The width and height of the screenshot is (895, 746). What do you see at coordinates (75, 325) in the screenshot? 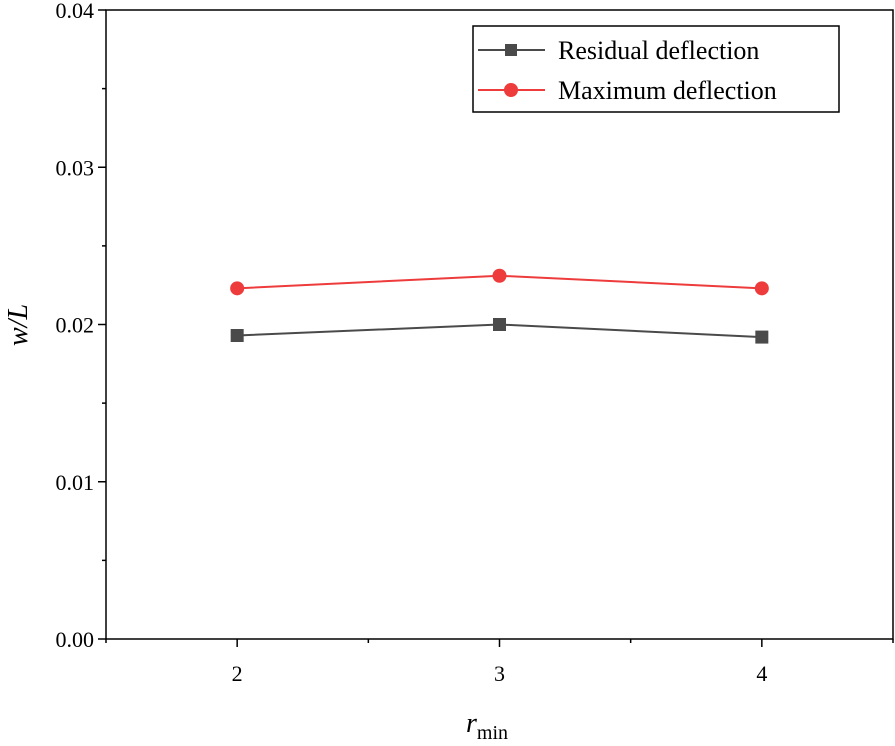
I see `y-tick-label: 0.02` at bounding box center [75, 325].